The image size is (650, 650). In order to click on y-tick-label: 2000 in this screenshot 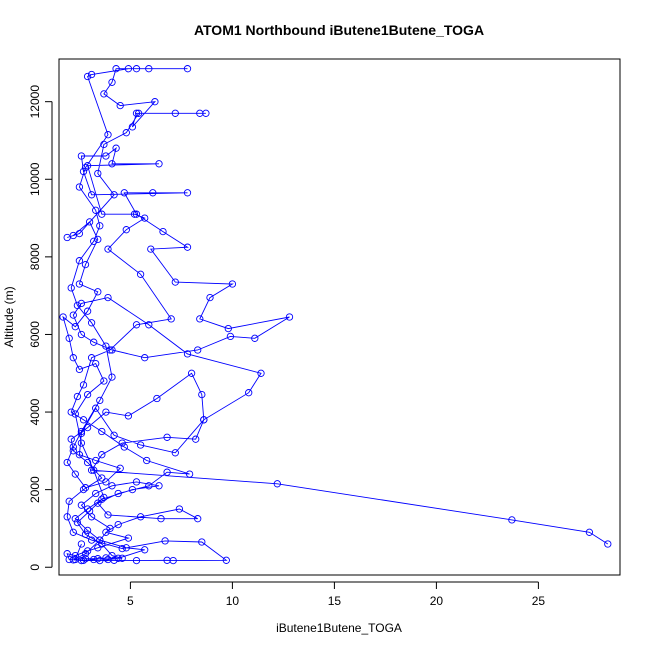, I will do `click(35, 489)`.